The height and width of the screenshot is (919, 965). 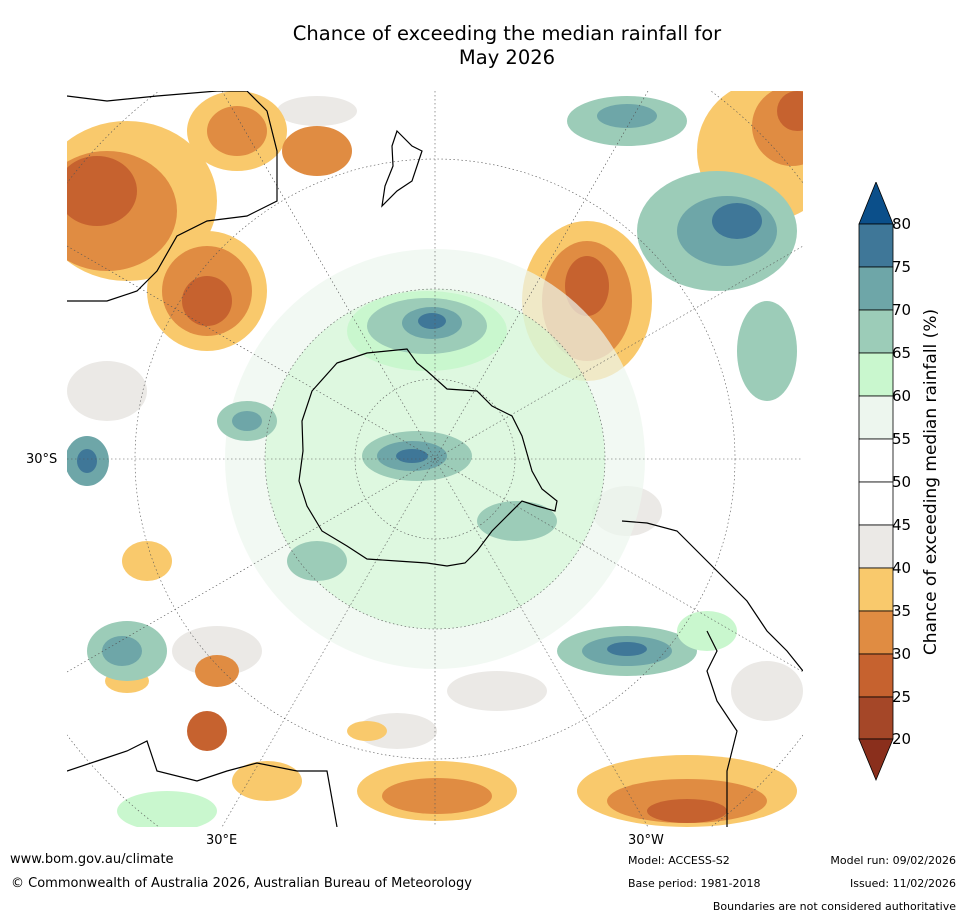 What do you see at coordinates (902, 883) in the screenshot?
I see `issued-date: Issued: 11/02/2026` at bounding box center [902, 883].